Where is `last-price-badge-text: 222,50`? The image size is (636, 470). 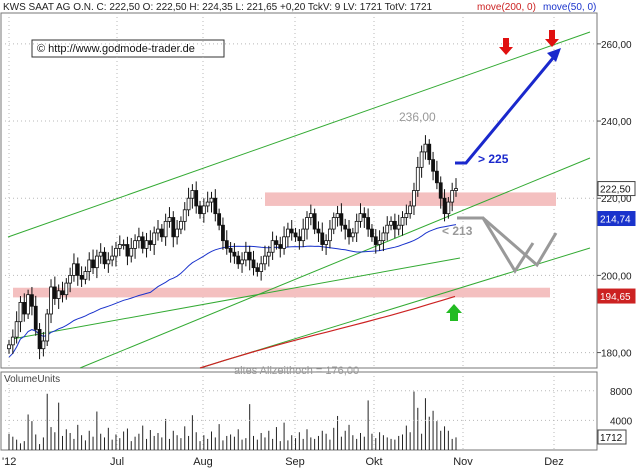 last-price-badge-text: 222,50 is located at coordinates (615, 190).